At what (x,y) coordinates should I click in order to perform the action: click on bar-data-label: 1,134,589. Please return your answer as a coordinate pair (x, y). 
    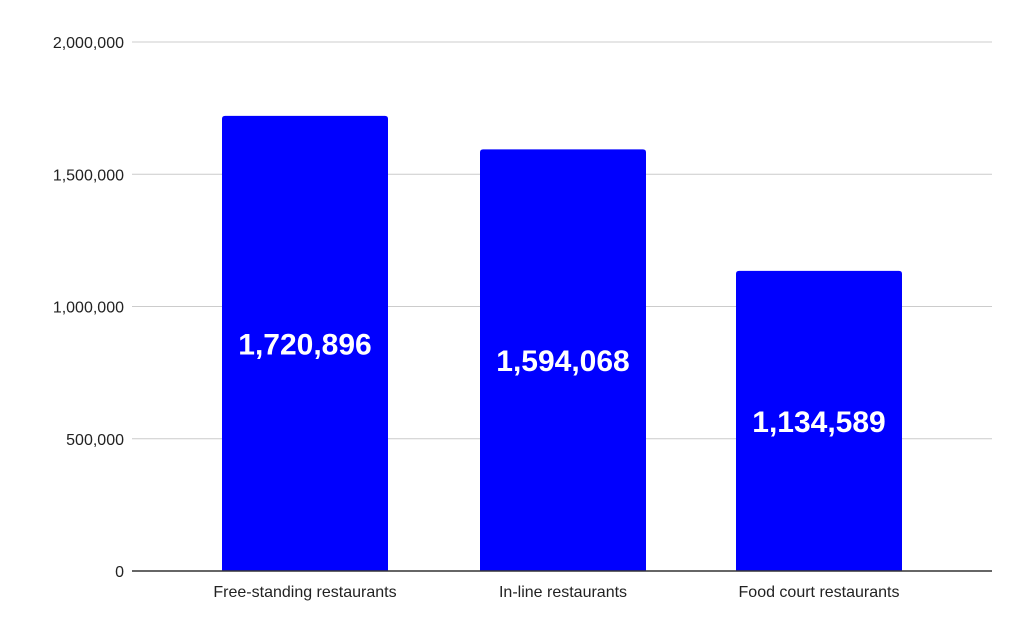
    Looking at the image, I should click on (818, 422).